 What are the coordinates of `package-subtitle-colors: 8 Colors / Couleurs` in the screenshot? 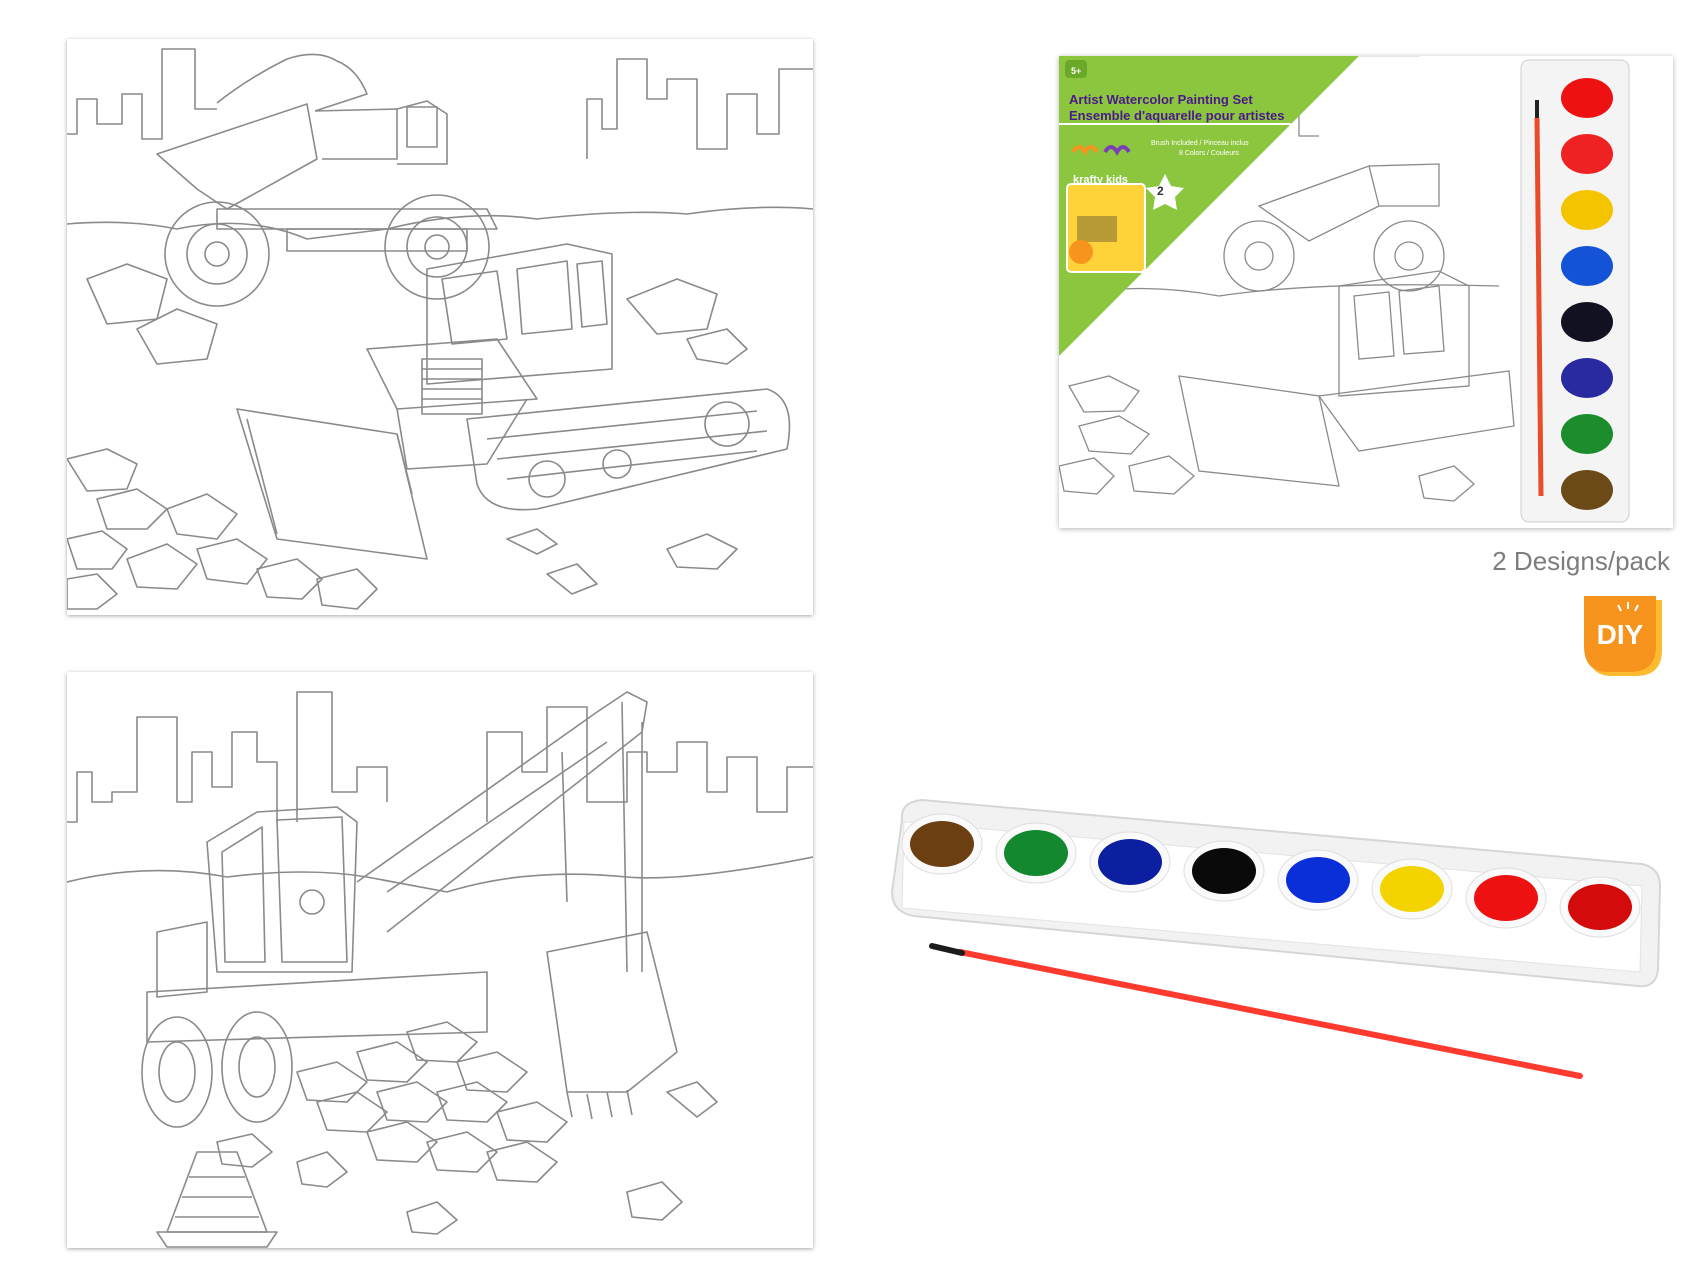 It's located at (1209, 153).